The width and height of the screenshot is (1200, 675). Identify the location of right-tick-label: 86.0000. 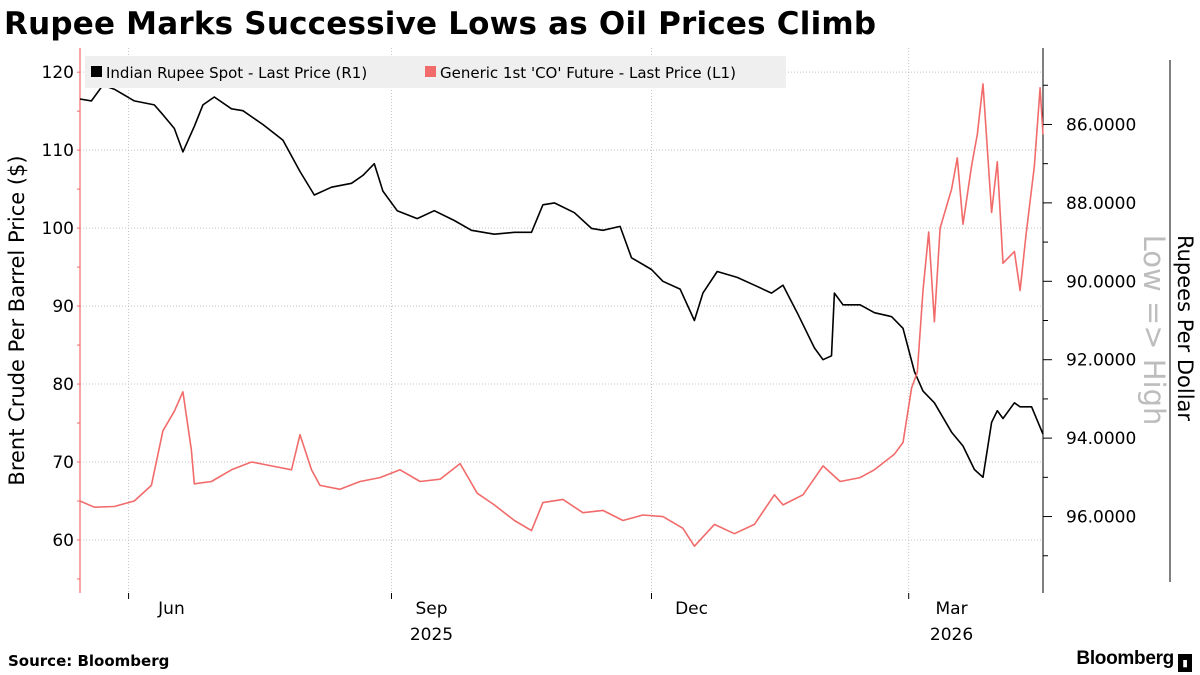
(1101, 125).